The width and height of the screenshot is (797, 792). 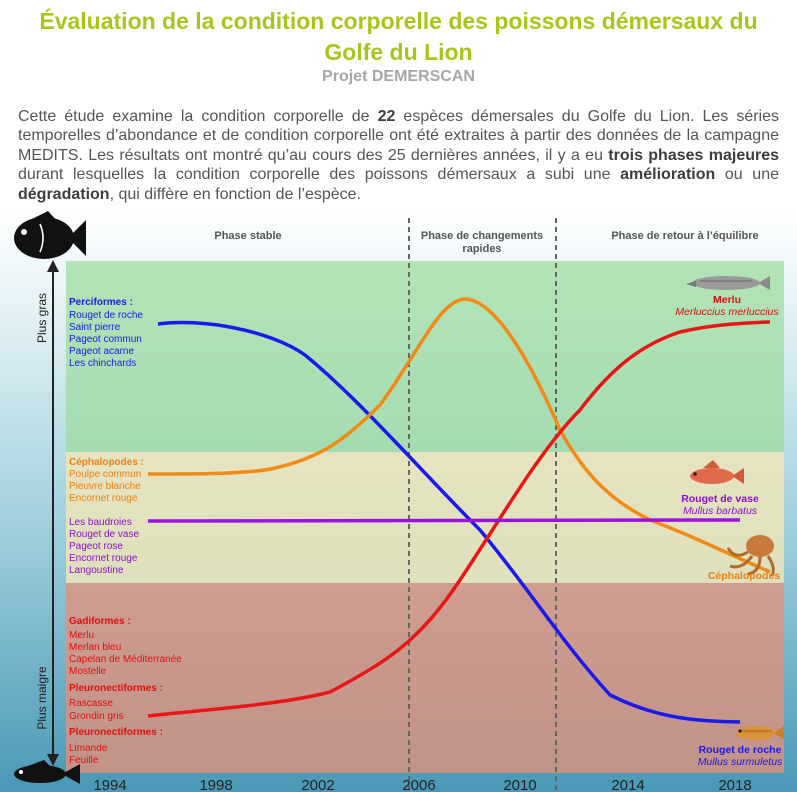 I want to click on year-tick: 1994, so click(x=109, y=784).